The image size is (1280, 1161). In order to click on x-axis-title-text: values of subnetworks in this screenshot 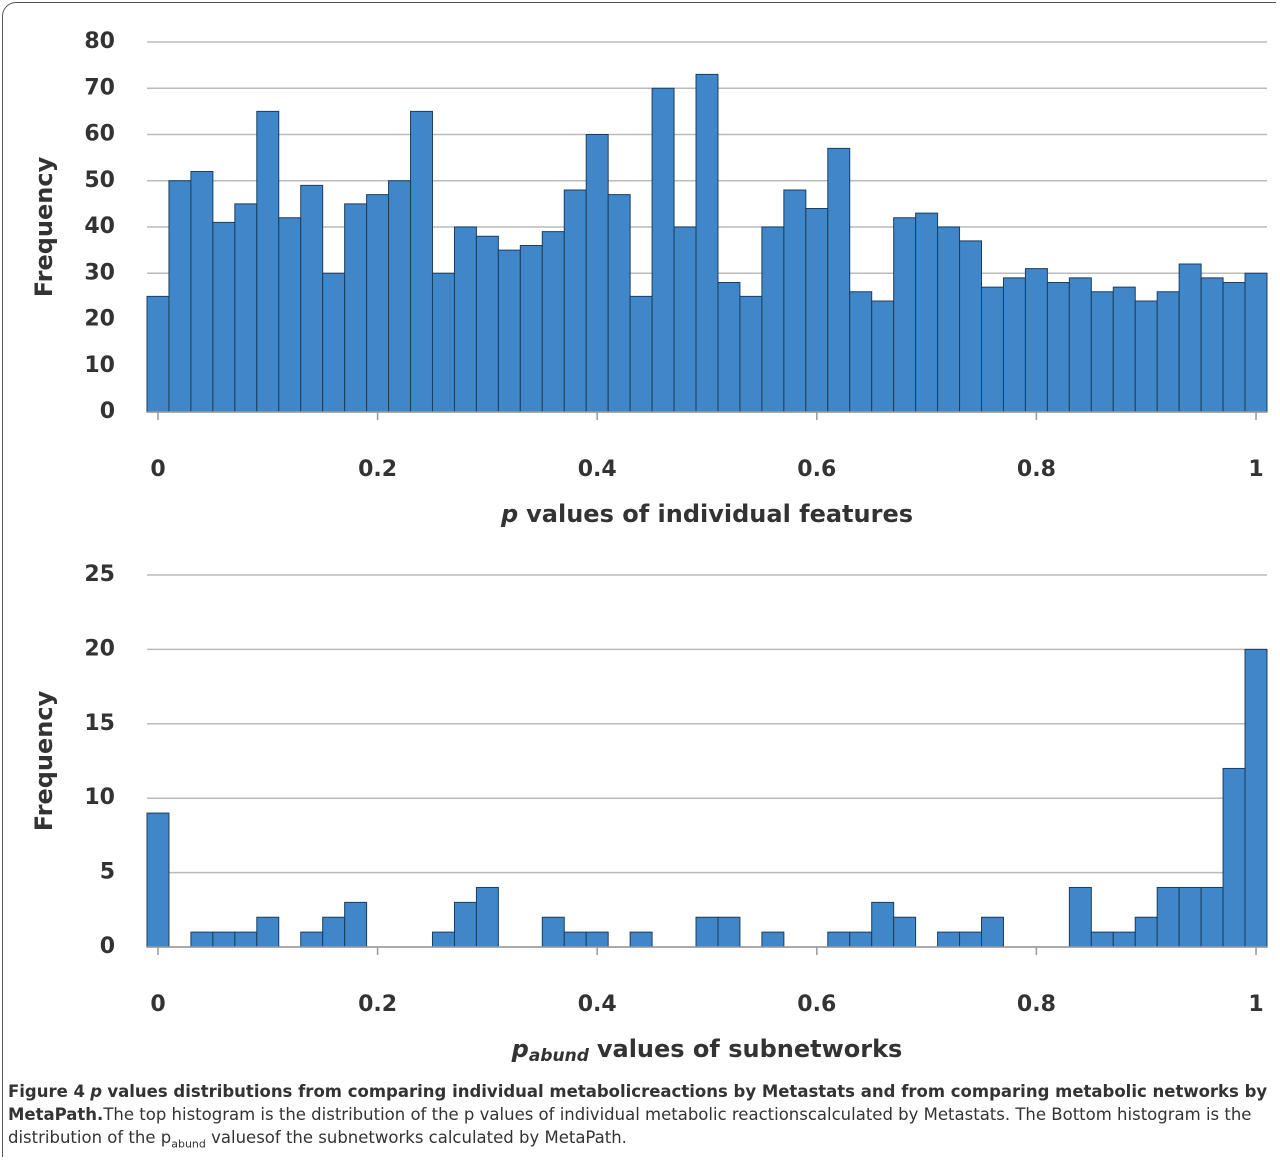, I will do `click(749, 1049)`.